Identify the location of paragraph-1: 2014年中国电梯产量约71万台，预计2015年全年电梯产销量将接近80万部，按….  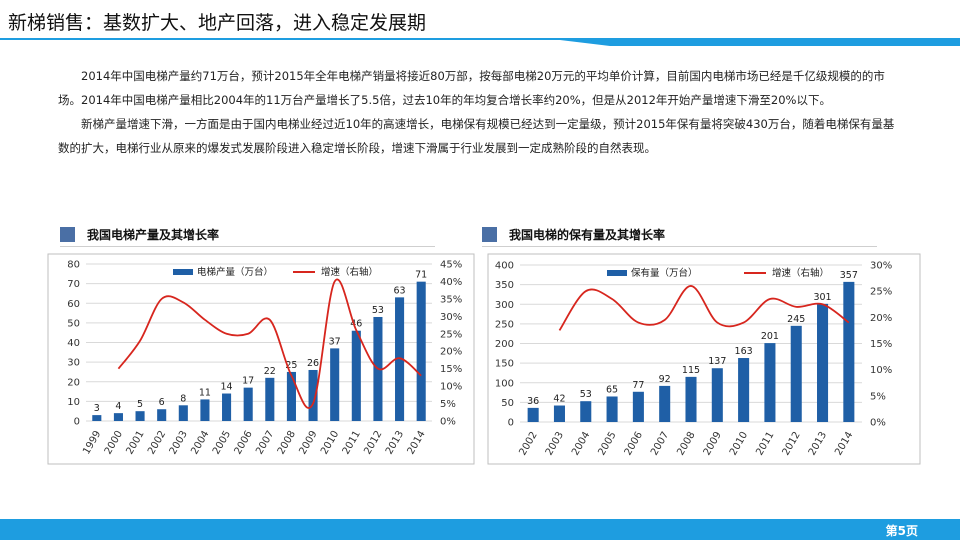
(471, 88).